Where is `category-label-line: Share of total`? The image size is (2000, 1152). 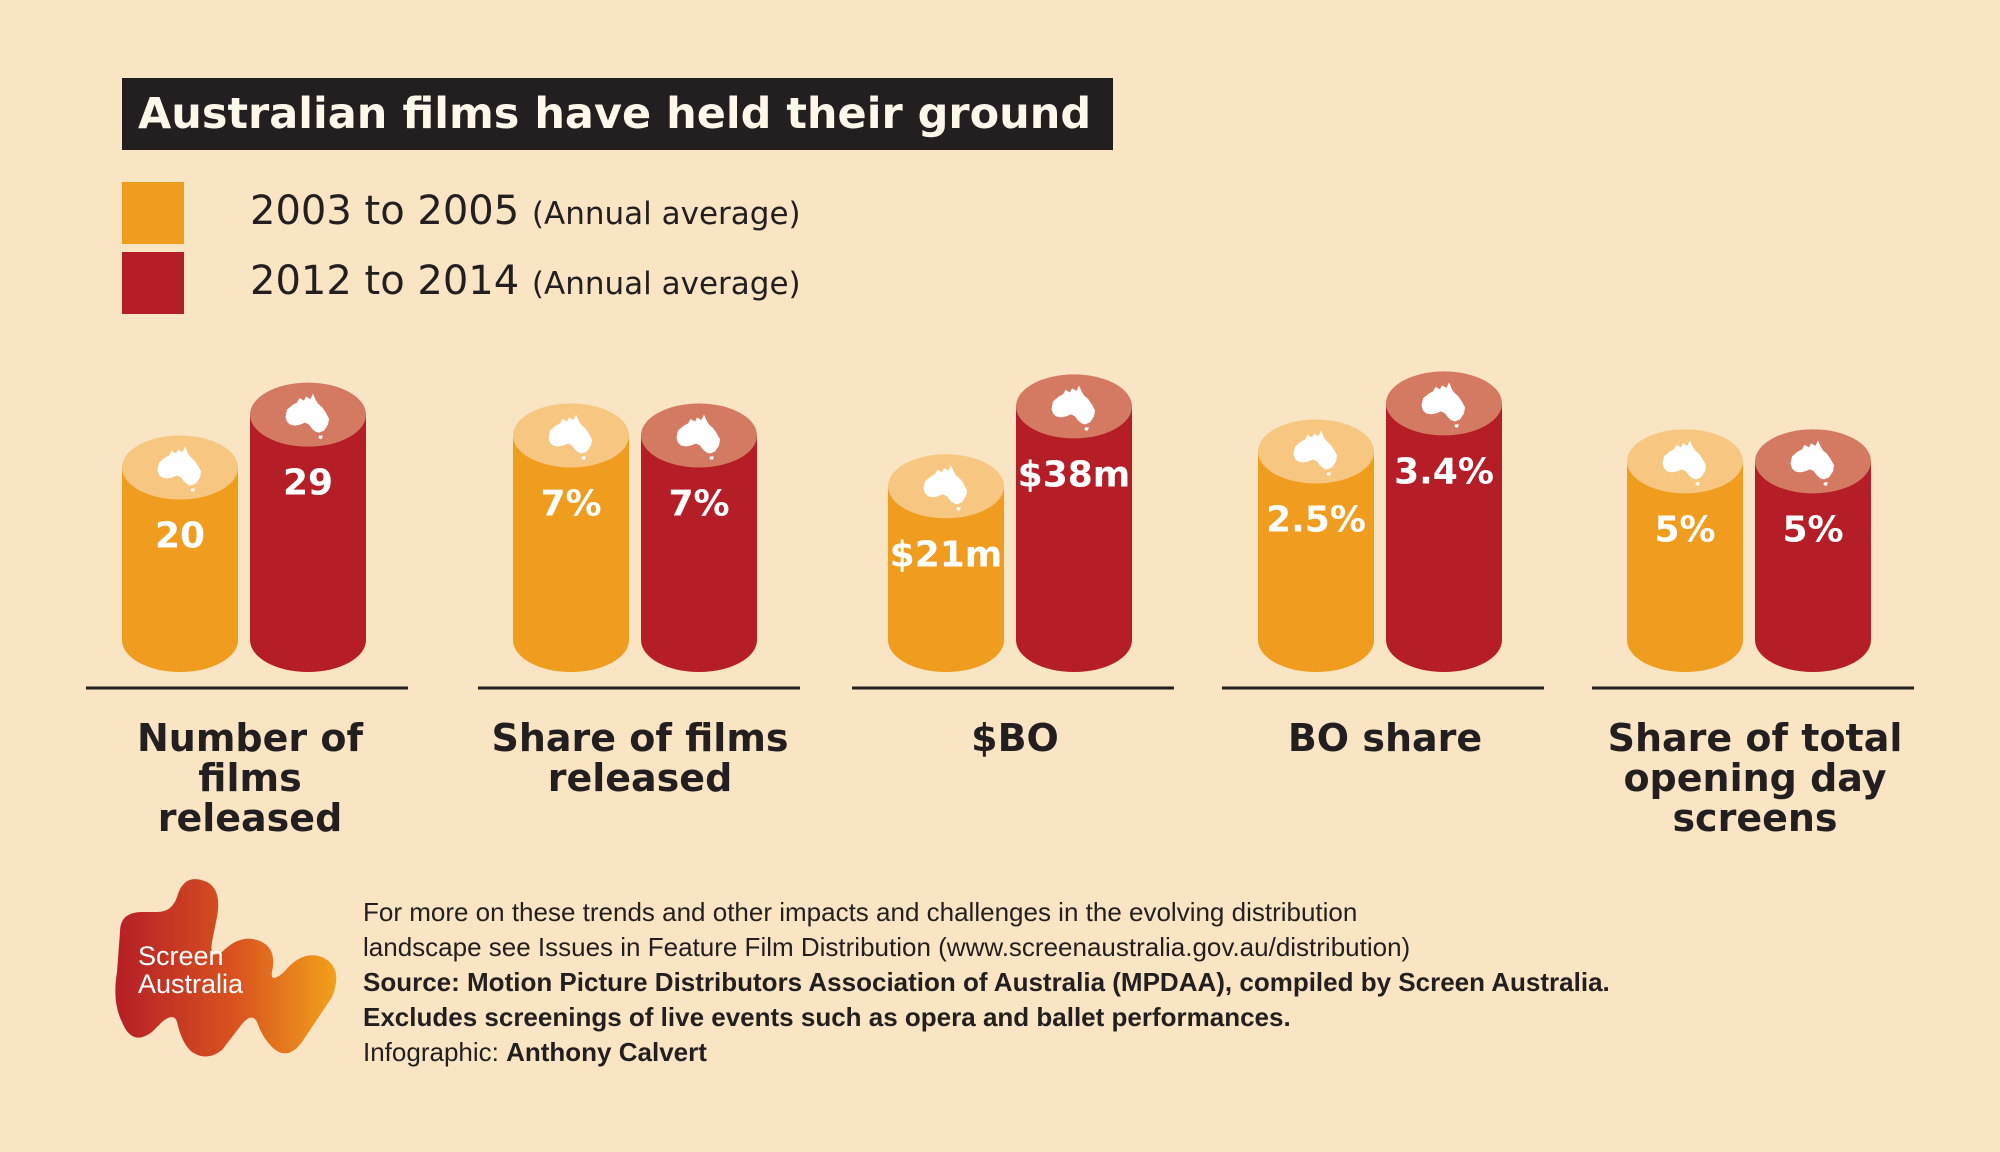
category-label-line: Share of total is located at coordinates (1755, 738).